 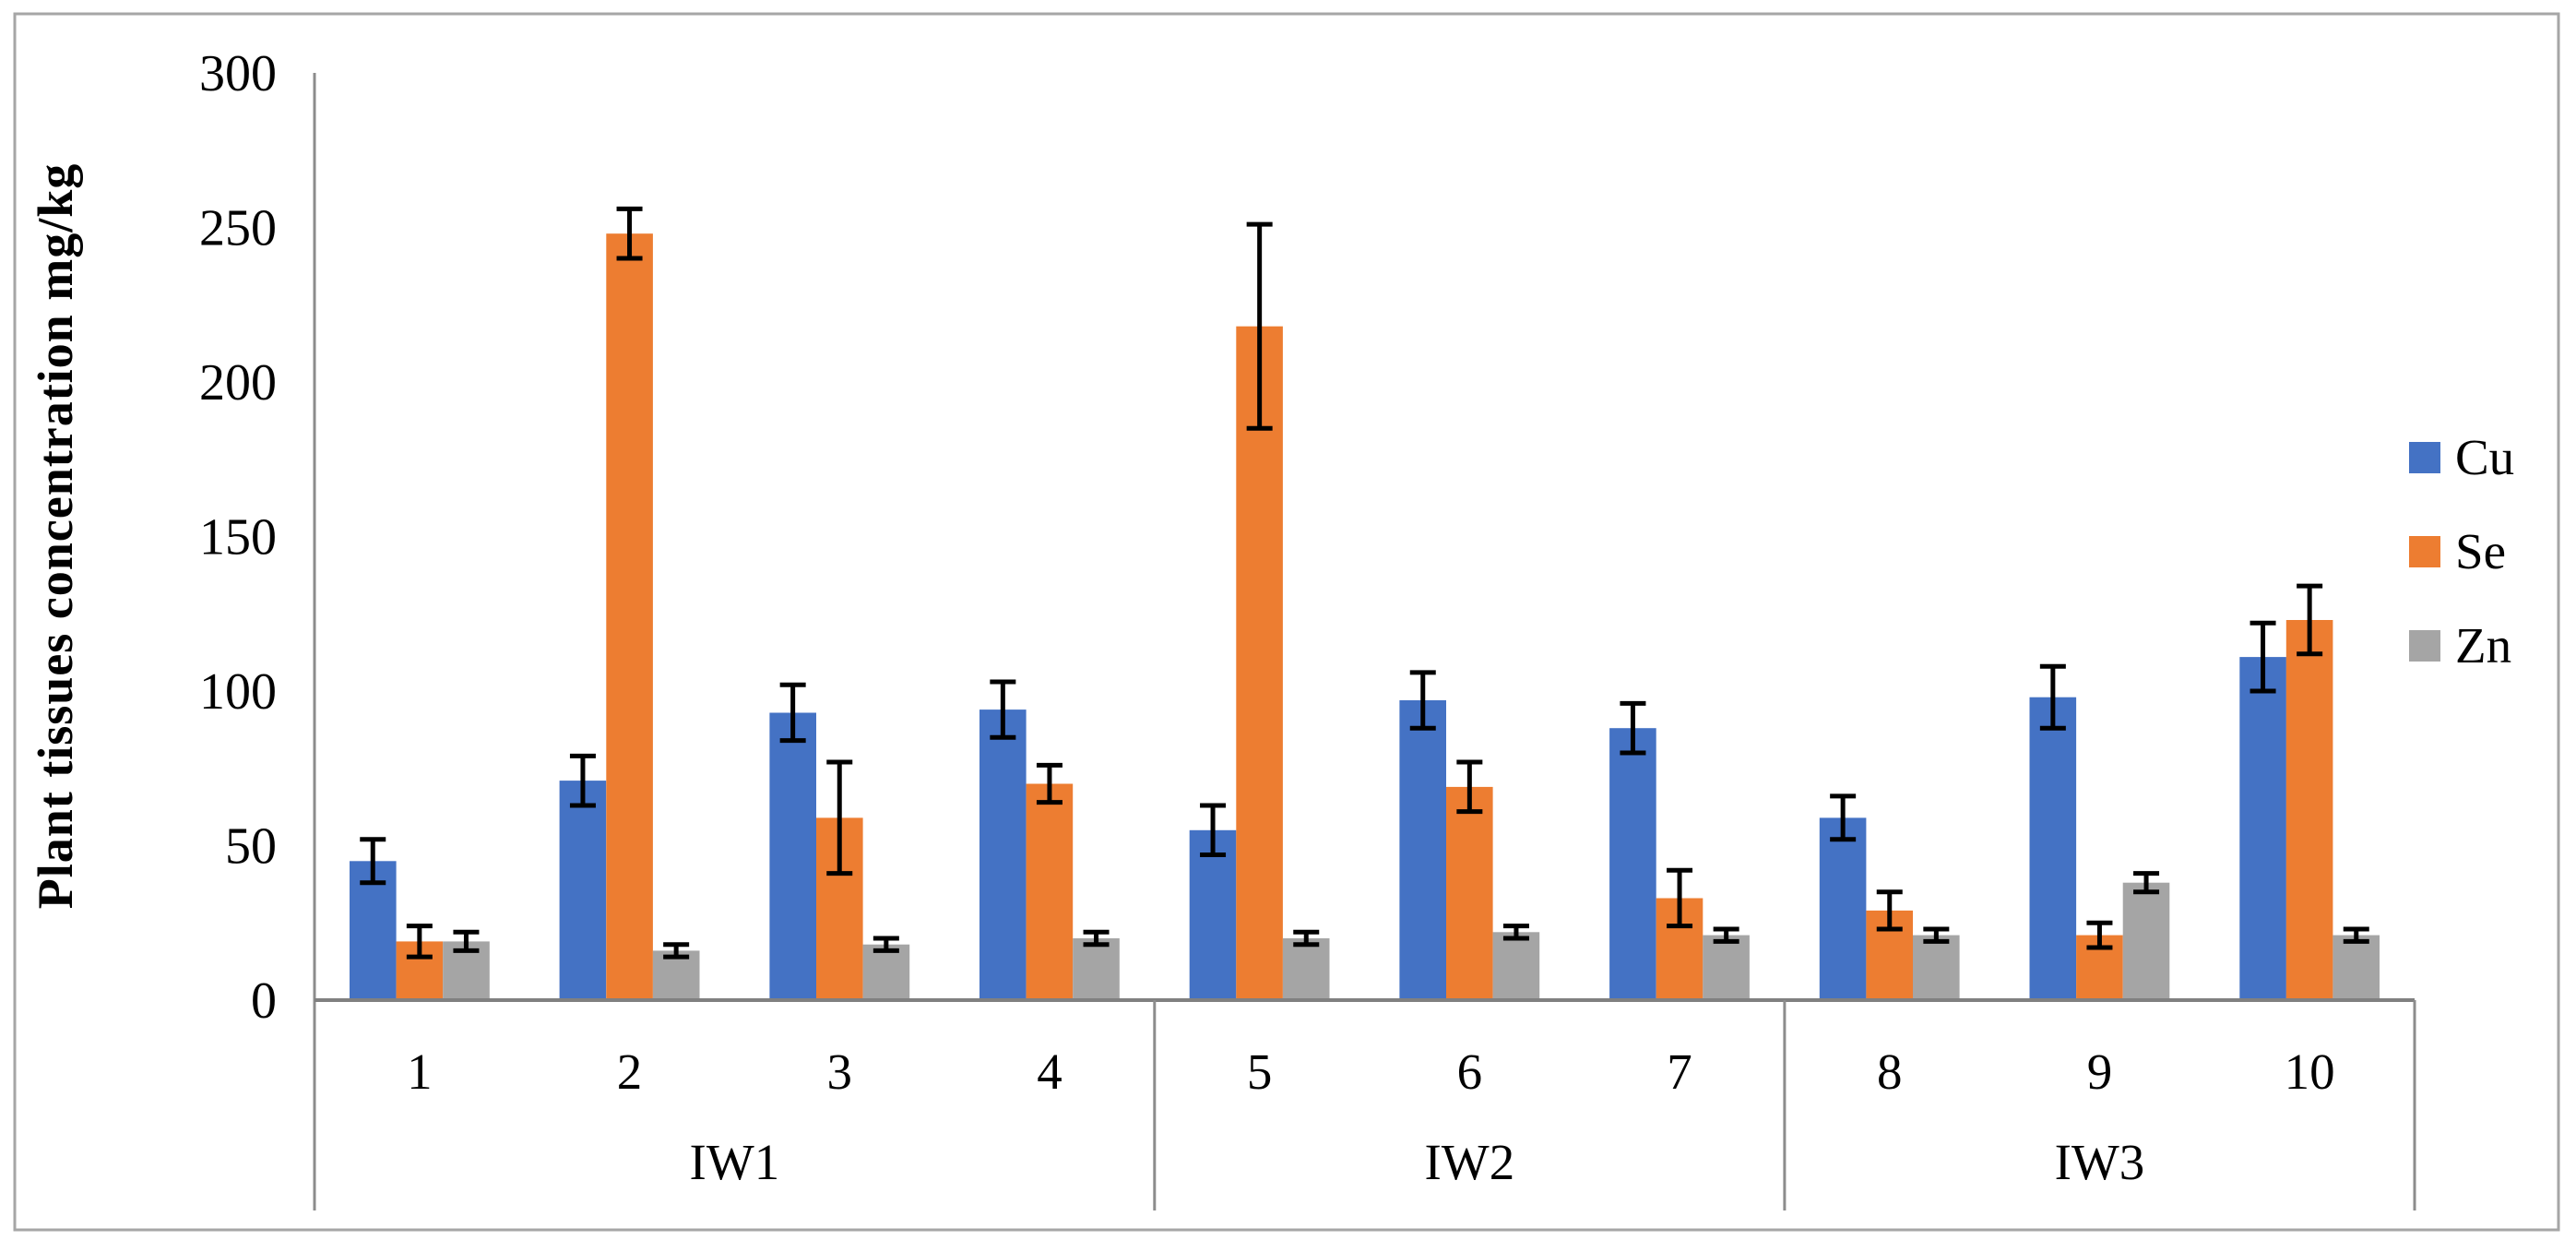 I want to click on x-category-label-5: 5, so click(x=1260, y=1072).